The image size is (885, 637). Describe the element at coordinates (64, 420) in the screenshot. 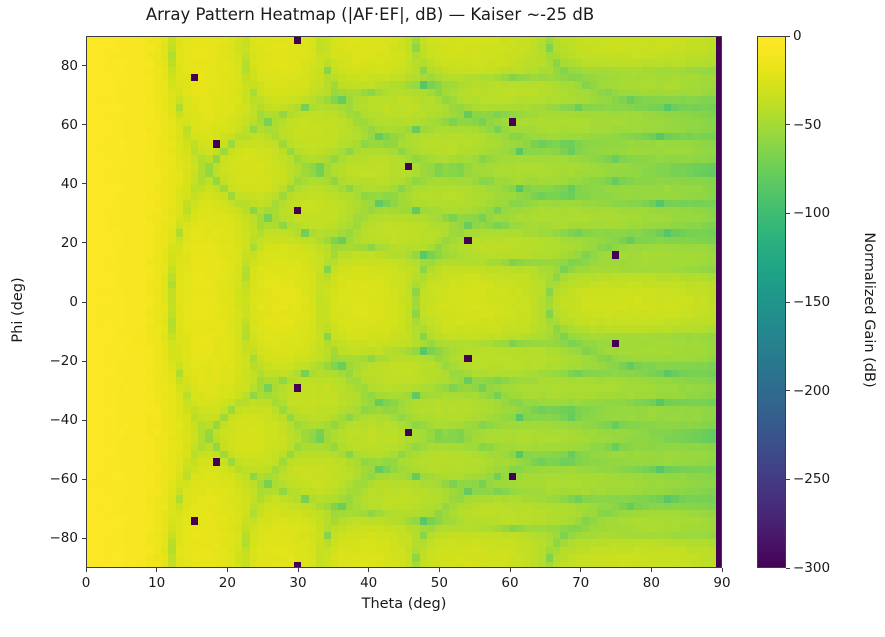

I see `y-tick-label: −40` at that location.